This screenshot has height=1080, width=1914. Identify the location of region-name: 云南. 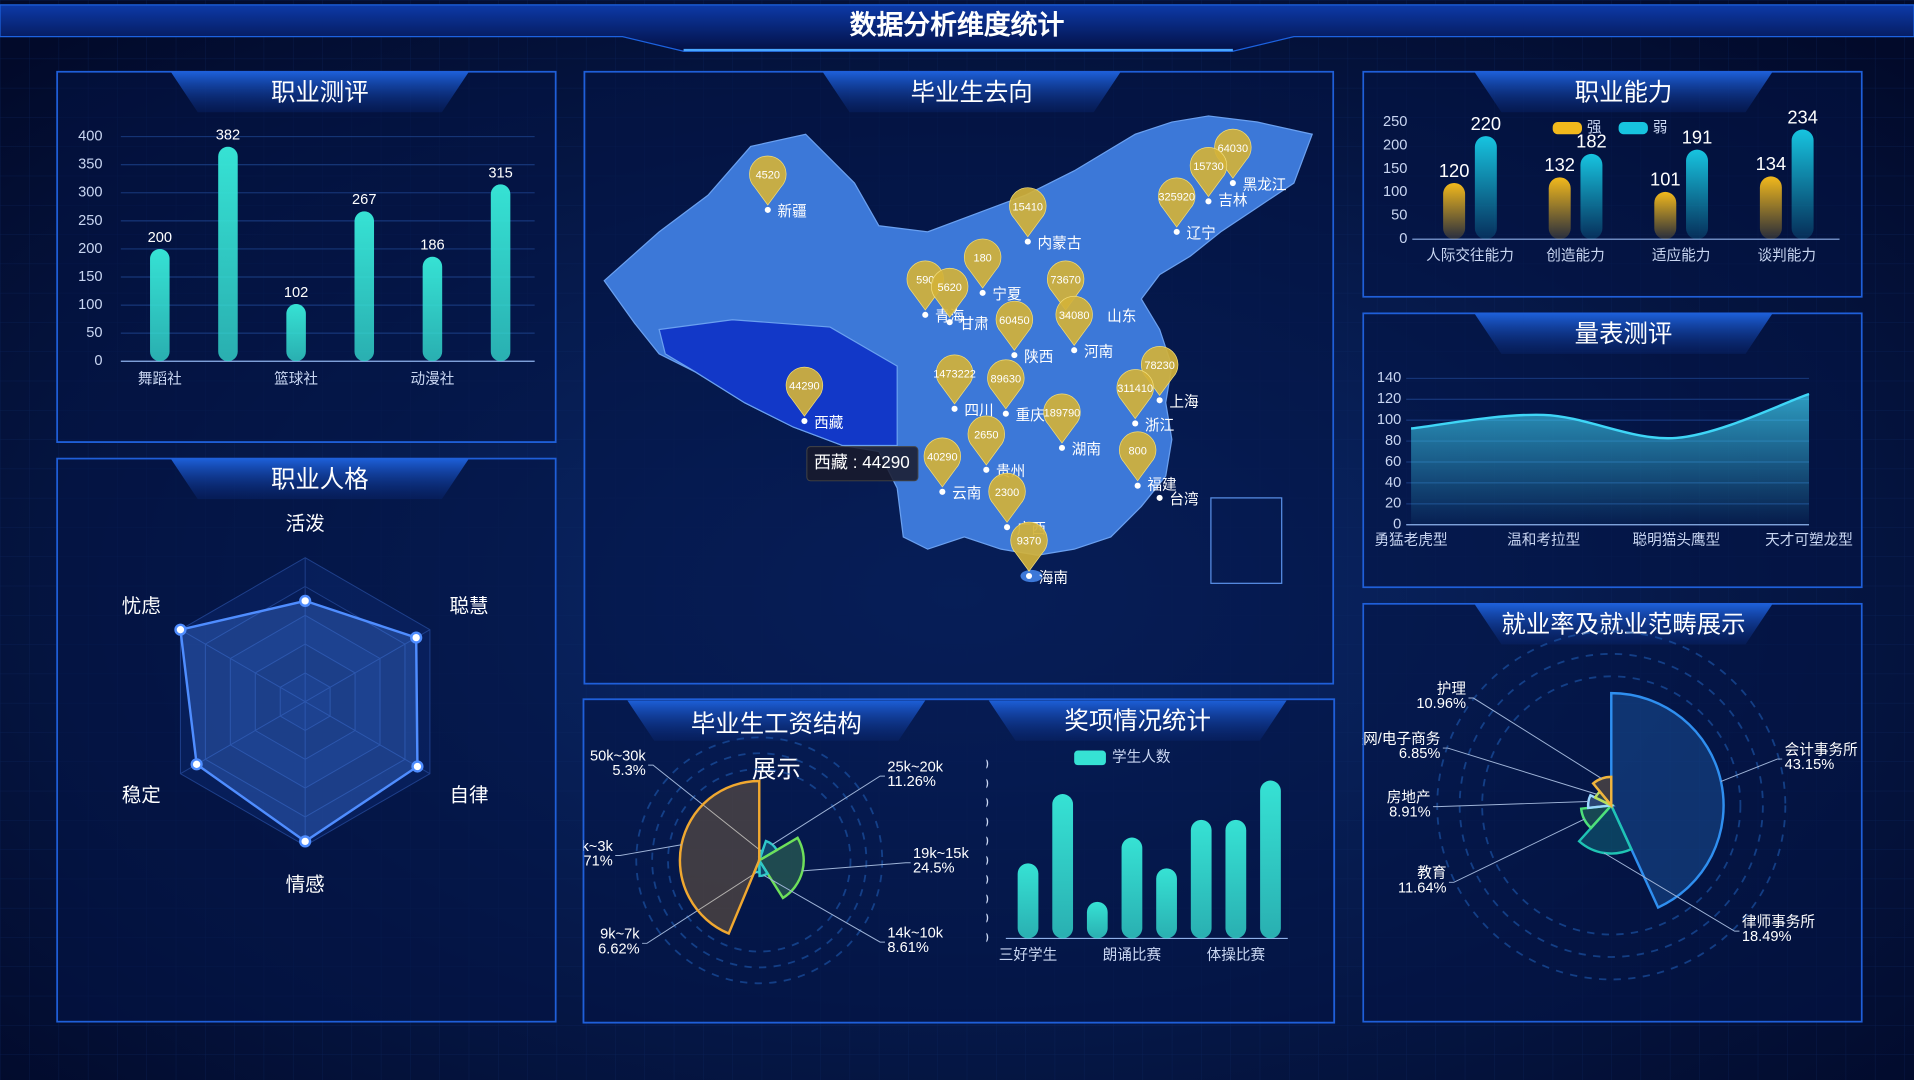
(966, 493).